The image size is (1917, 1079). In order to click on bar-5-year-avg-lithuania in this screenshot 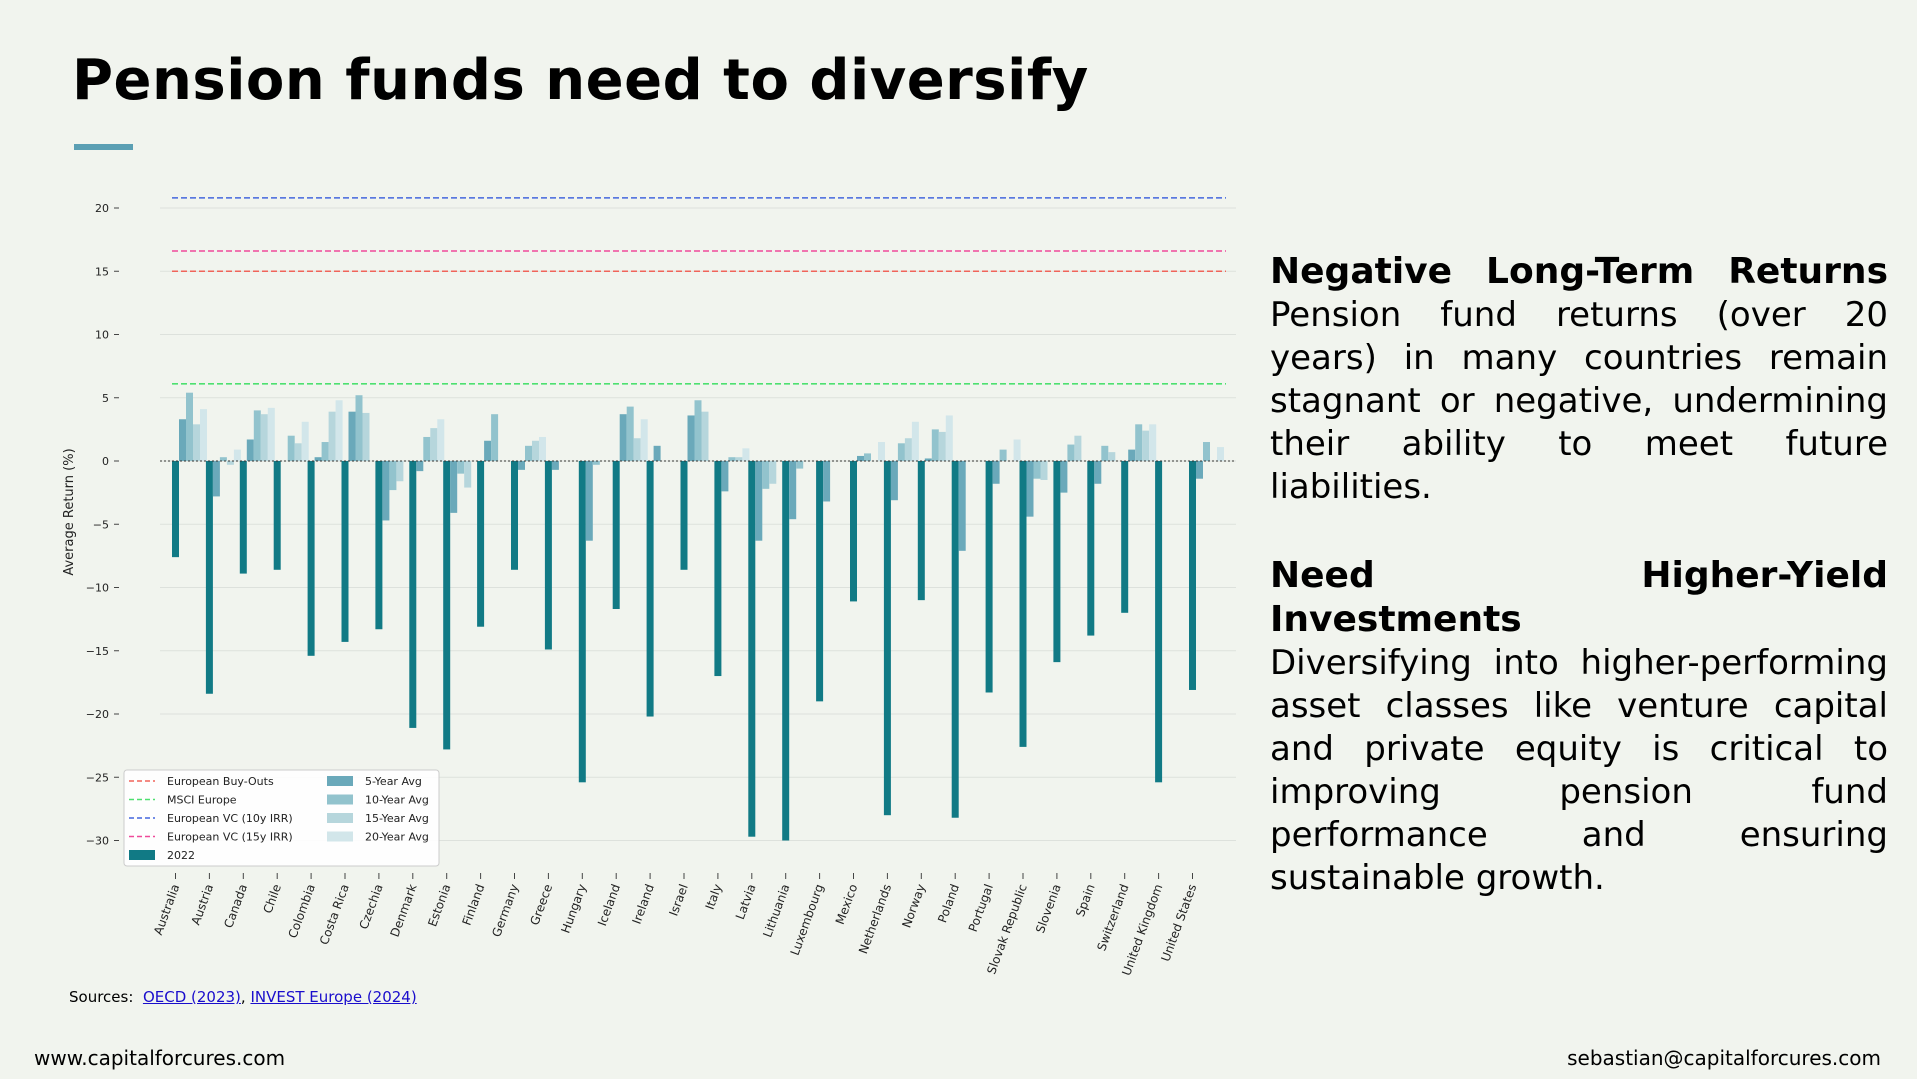, I will do `click(793, 490)`.